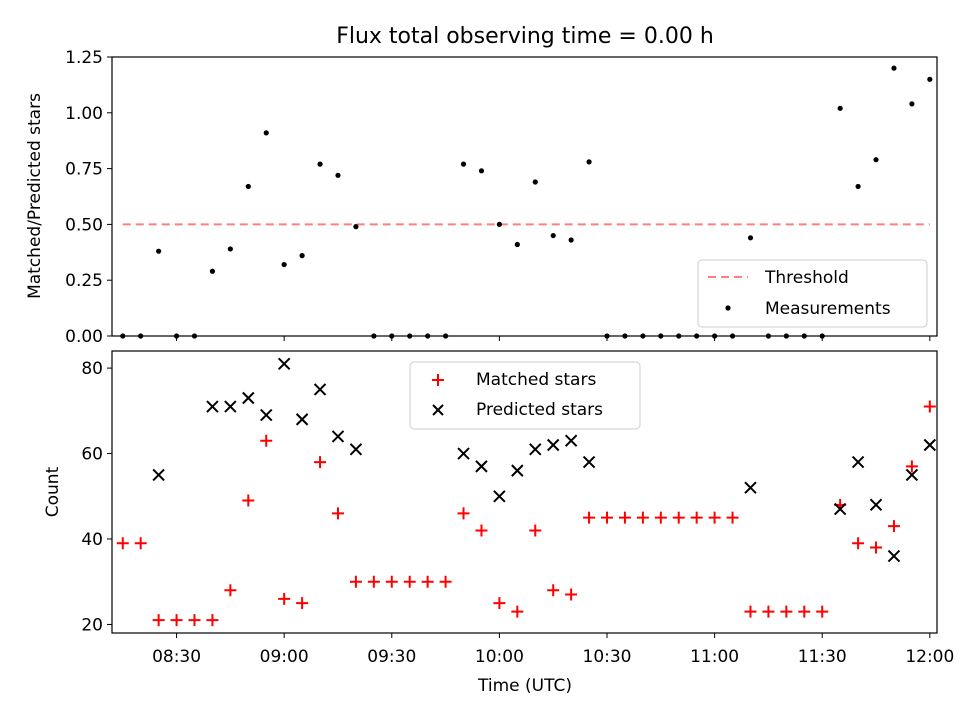 The image size is (960, 720). What do you see at coordinates (84, 58) in the screenshot?
I see `top-y-tick-label: 1.25` at bounding box center [84, 58].